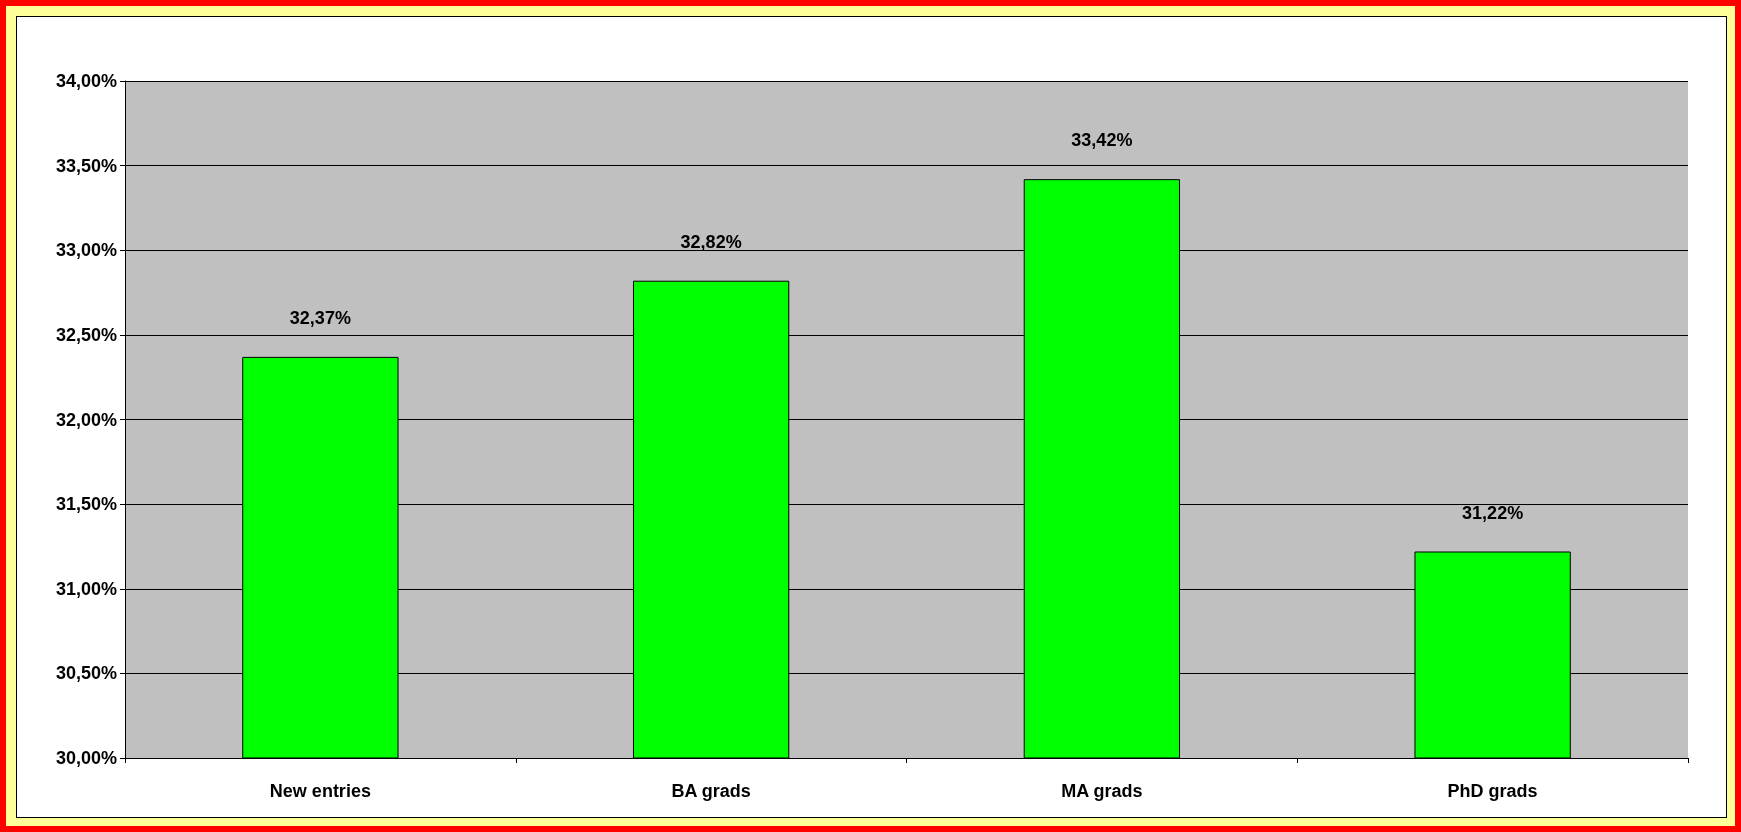  Describe the element at coordinates (320, 791) in the screenshot. I see `x-tick-label: New entries` at that location.